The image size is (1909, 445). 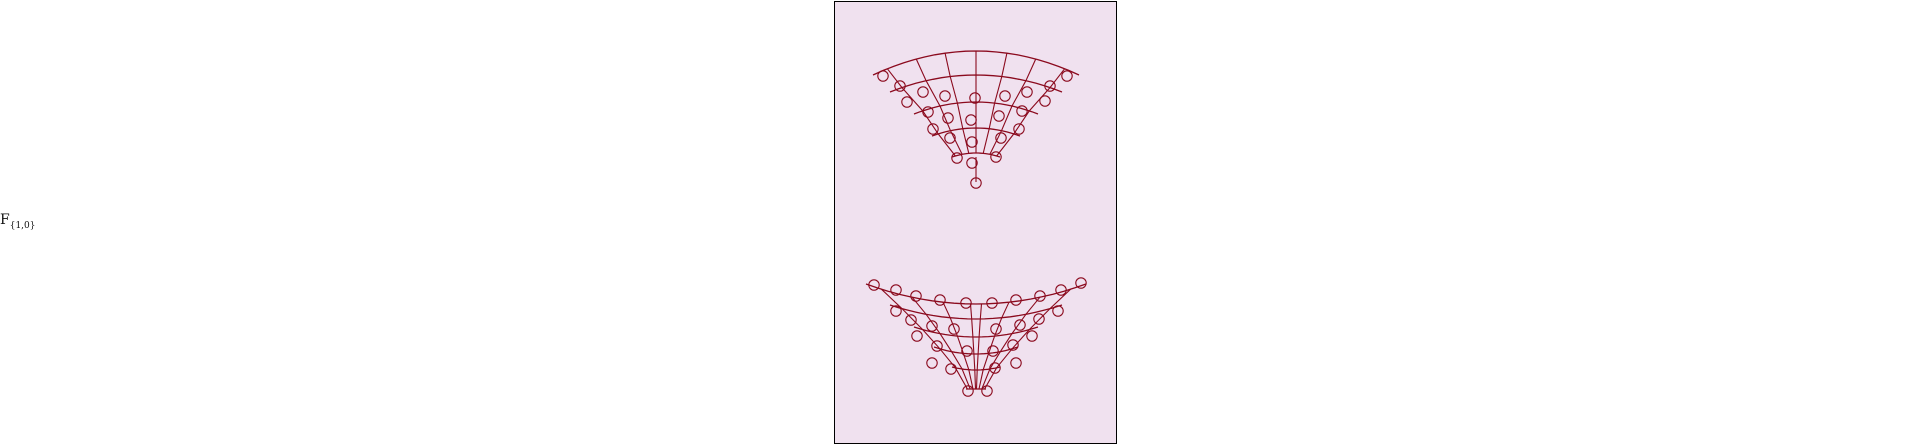 What do you see at coordinates (22, 225) in the screenshot?
I see `diagram-label-subscript: {1,0}` at bounding box center [22, 225].